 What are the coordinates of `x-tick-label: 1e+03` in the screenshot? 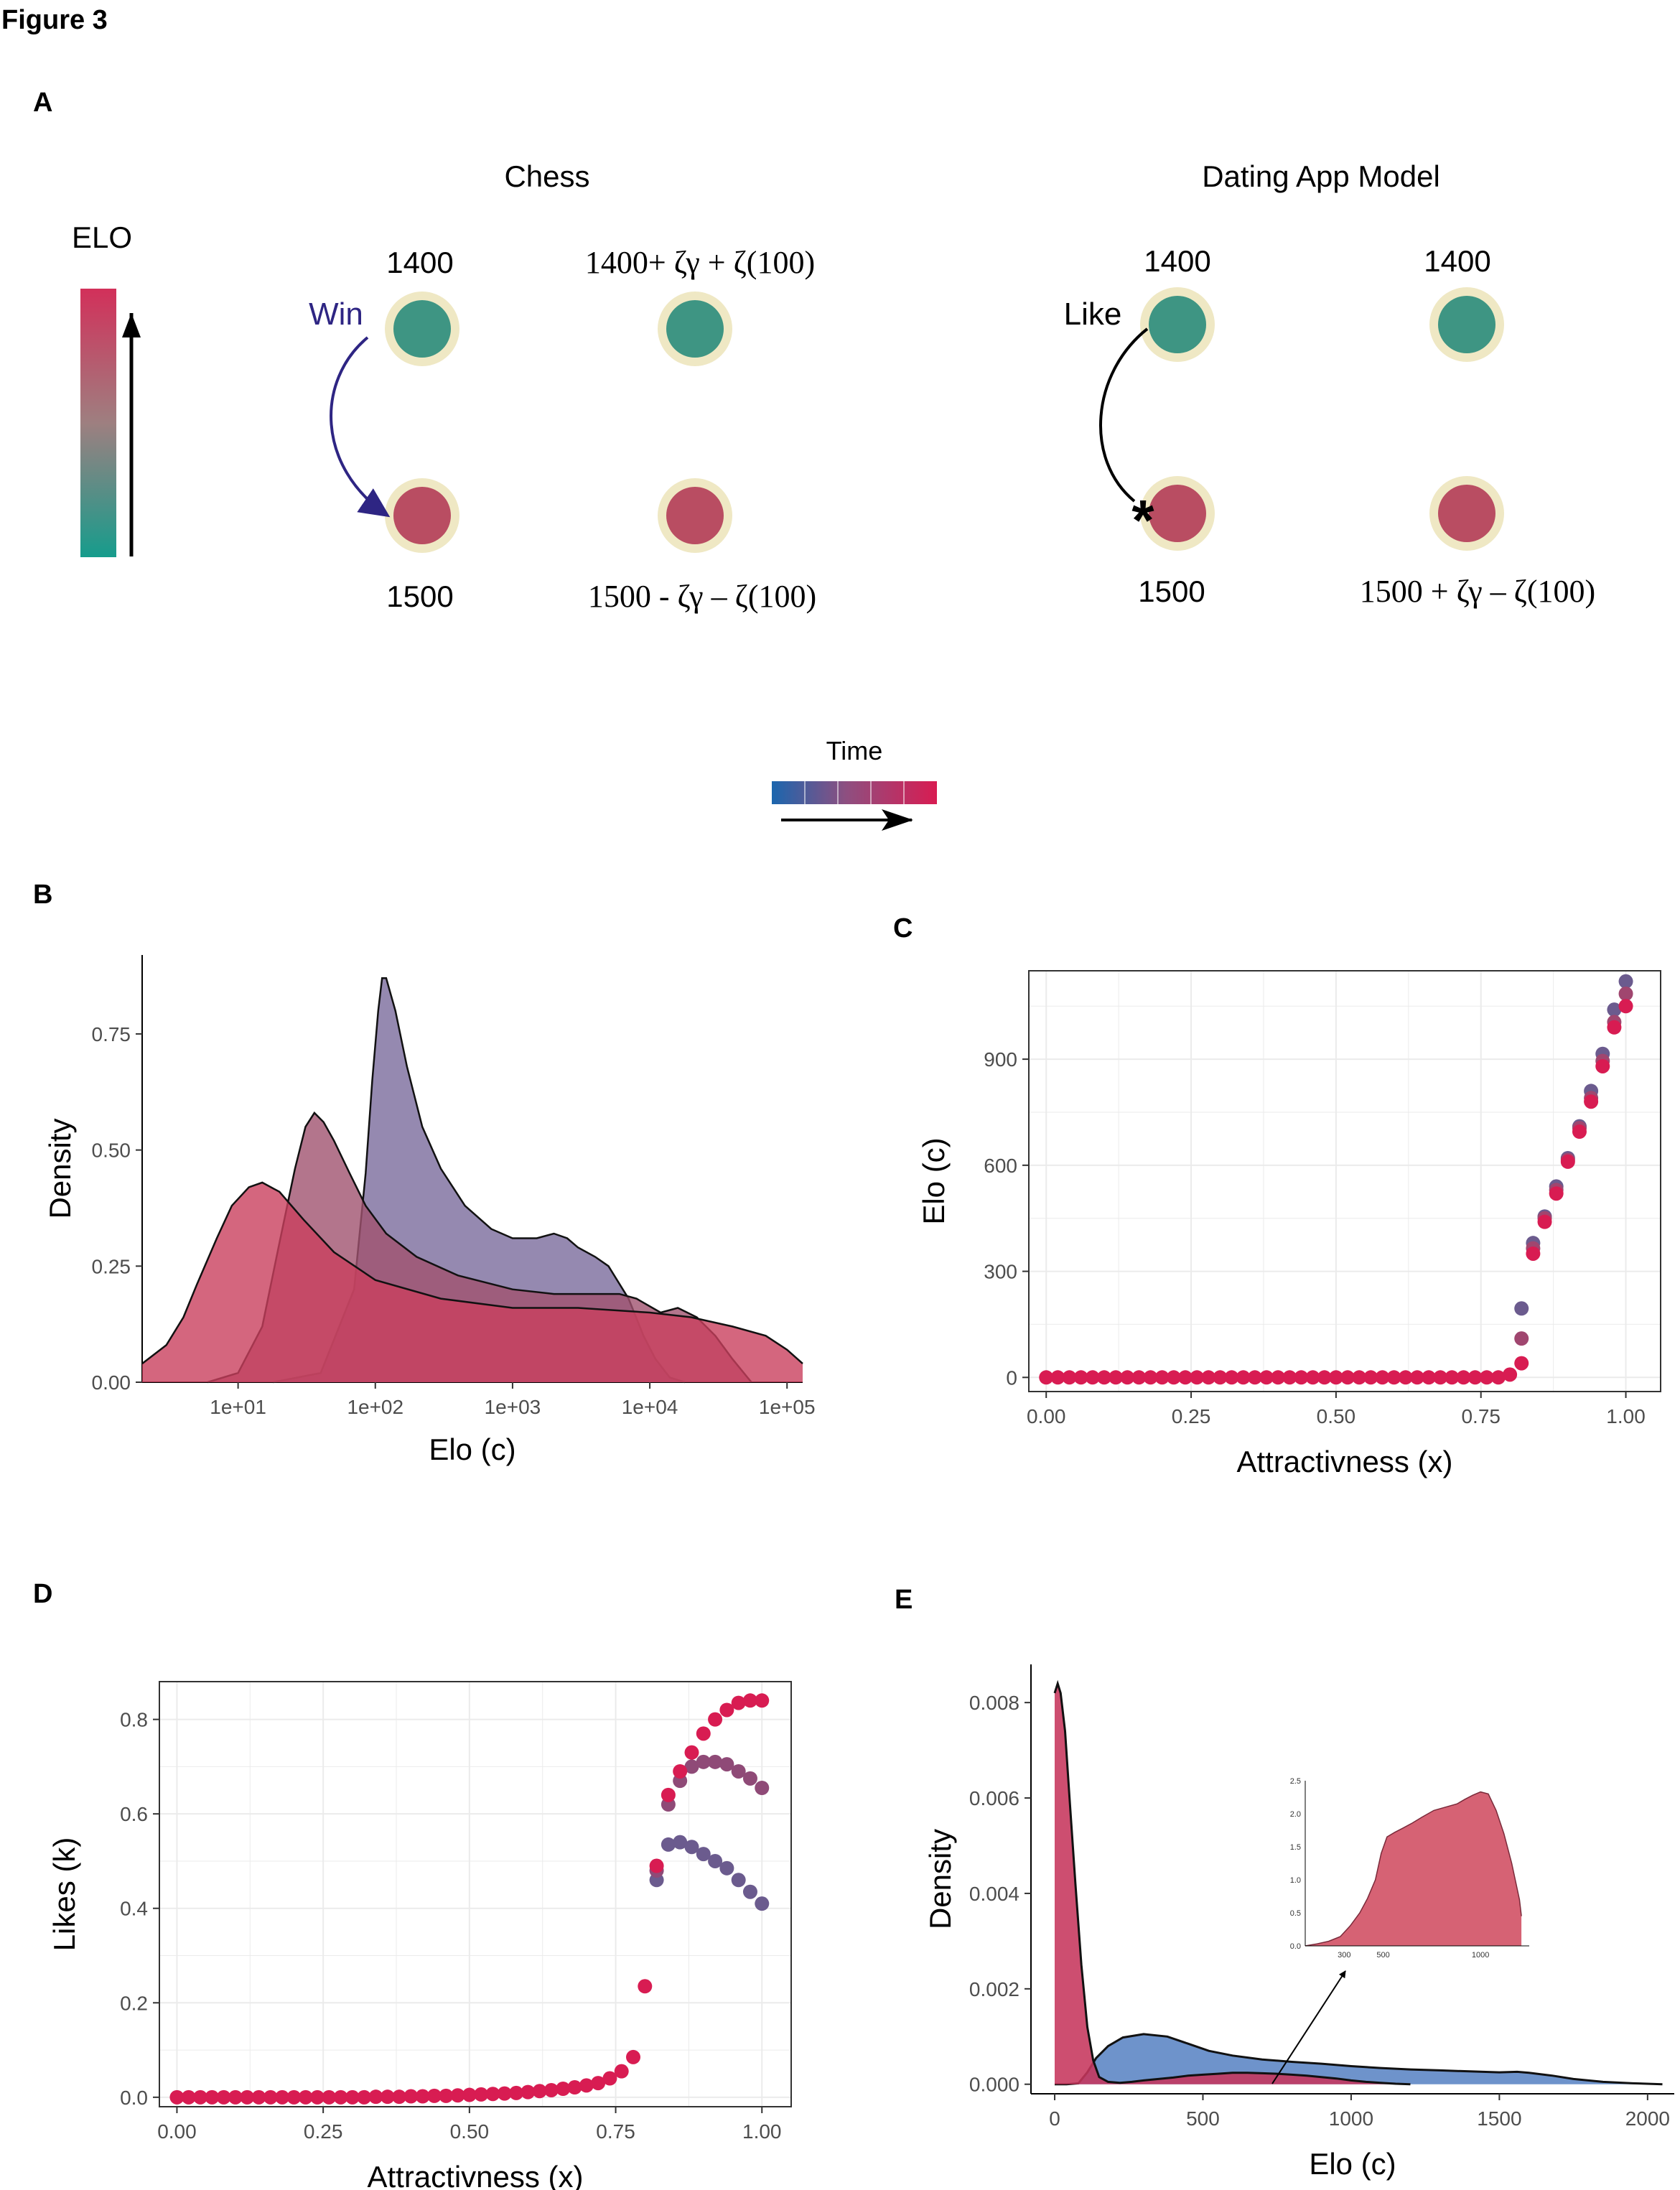 It's located at (513, 1407).